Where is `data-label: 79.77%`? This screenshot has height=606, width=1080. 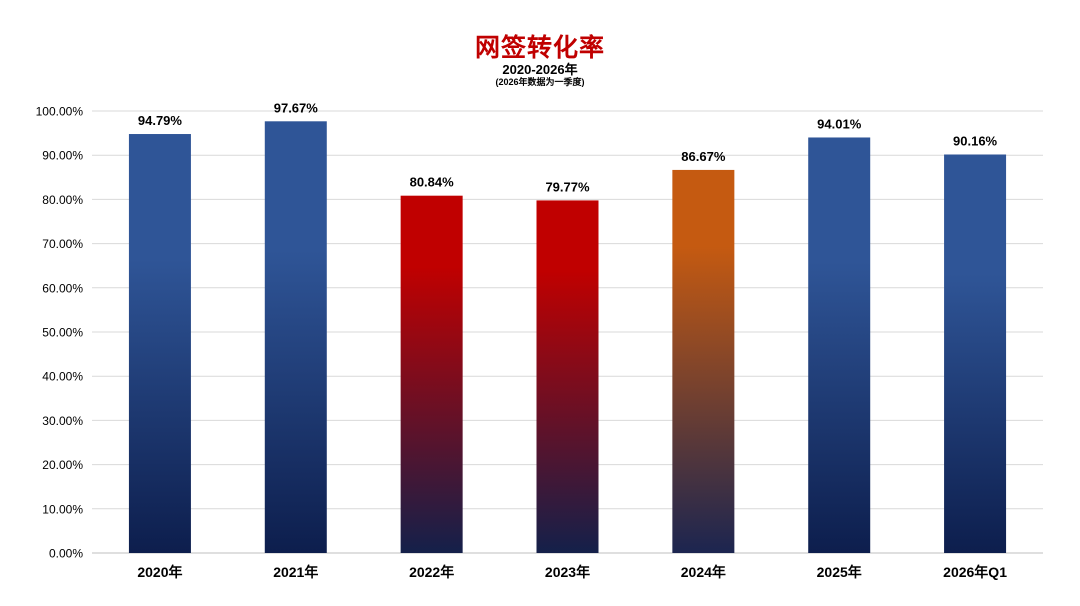 data-label: 79.77% is located at coordinates (567, 186).